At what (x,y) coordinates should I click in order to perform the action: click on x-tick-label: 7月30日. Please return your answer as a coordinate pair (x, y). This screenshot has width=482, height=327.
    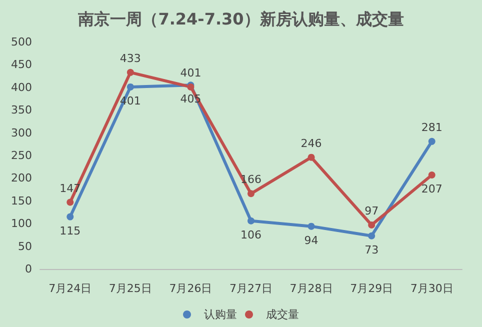
    Looking at the image, I should click on (432, 288).